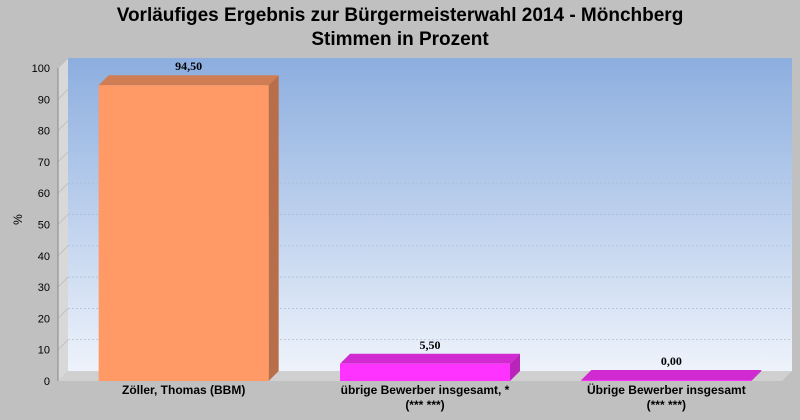 This screenshot has width=800, height=420. What do you see at coordinates (44, 163) in the screenshot?
I see `y-tick-label: 70` at bounding box center [44, 163].